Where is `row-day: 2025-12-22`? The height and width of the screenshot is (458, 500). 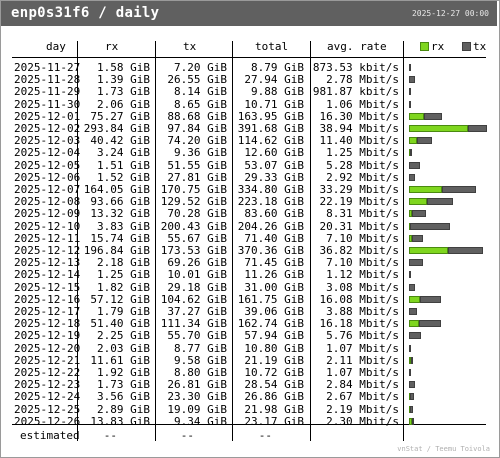 row-day: 2025-12-22 is located at coordinates (47, 372).